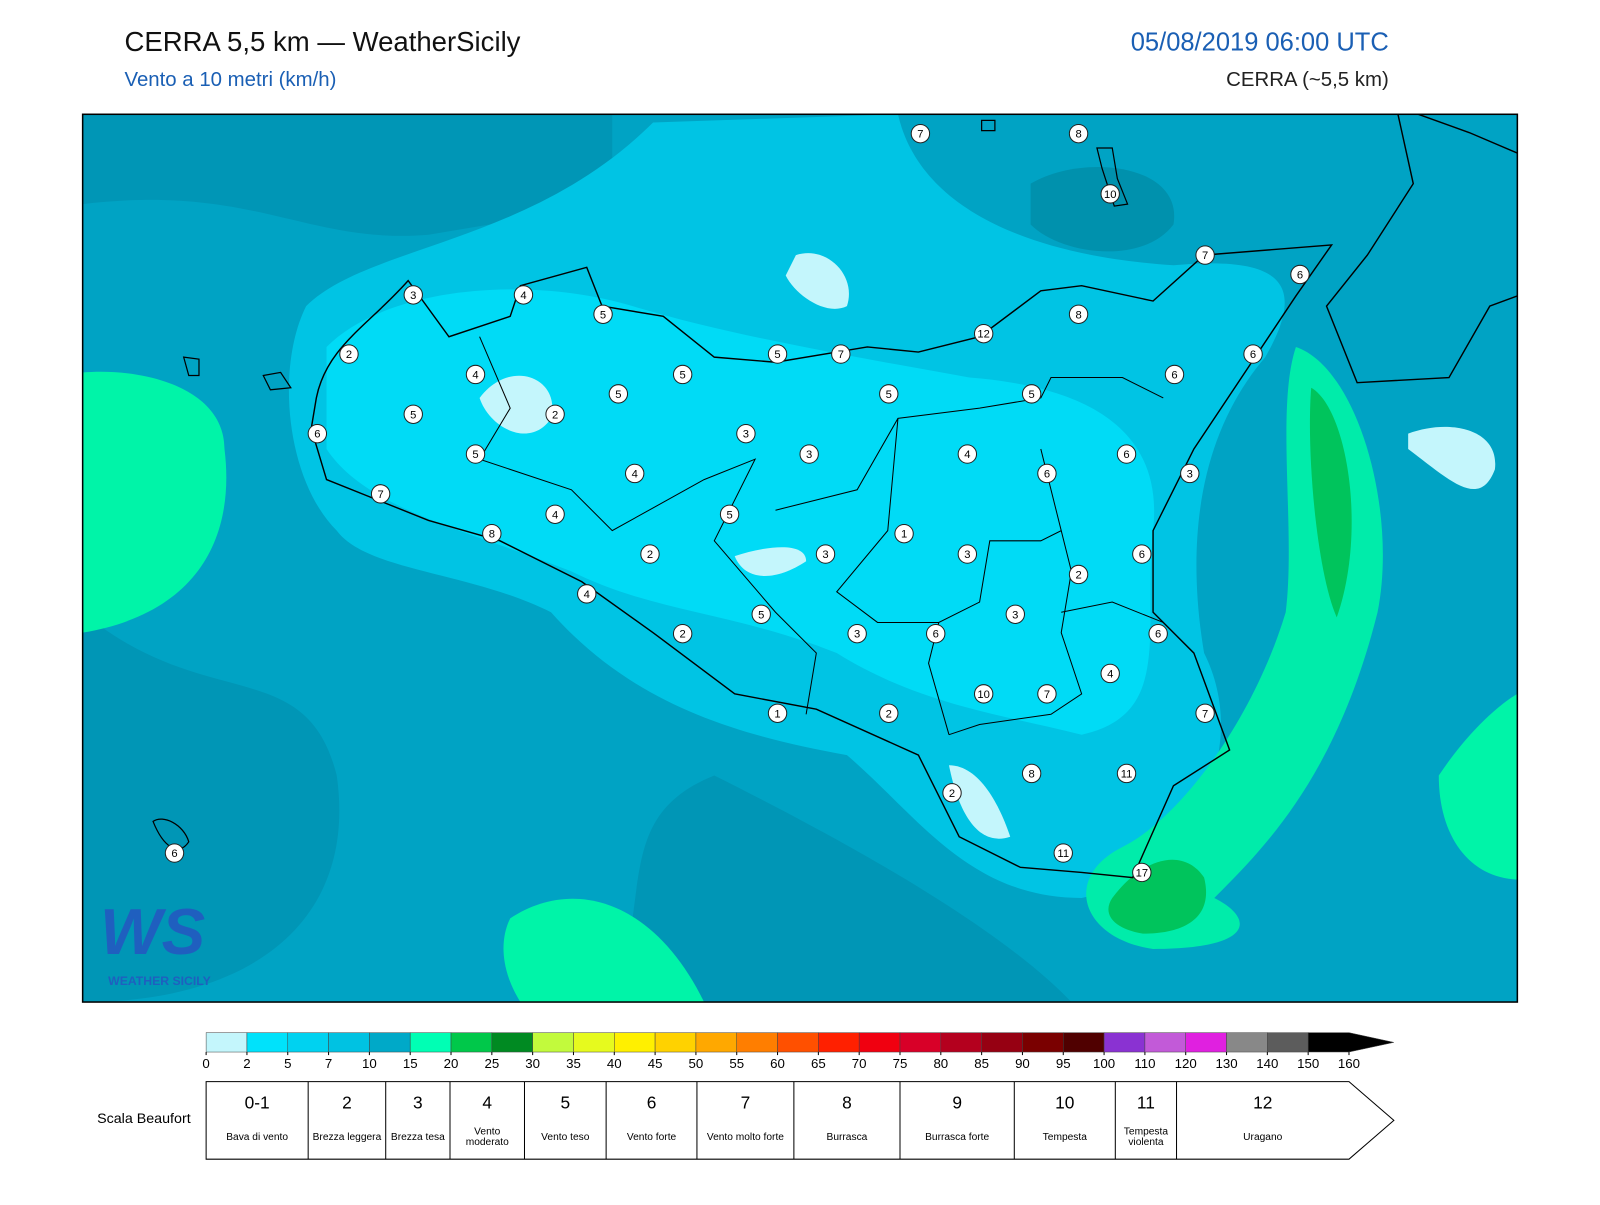 The height and width of the screenshot is (1205, 1600). Describe the element at coordinates (1063, 1063) in the screenshot. I see `tick-label: 95` at that location.